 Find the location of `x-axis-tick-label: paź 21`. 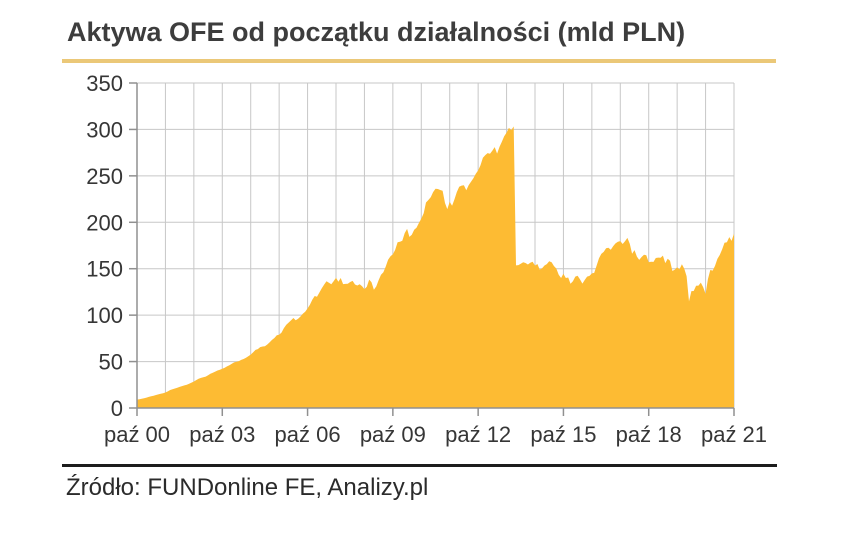

x-axis-tick-label: paź 21 is located at coordinates (734, 434).